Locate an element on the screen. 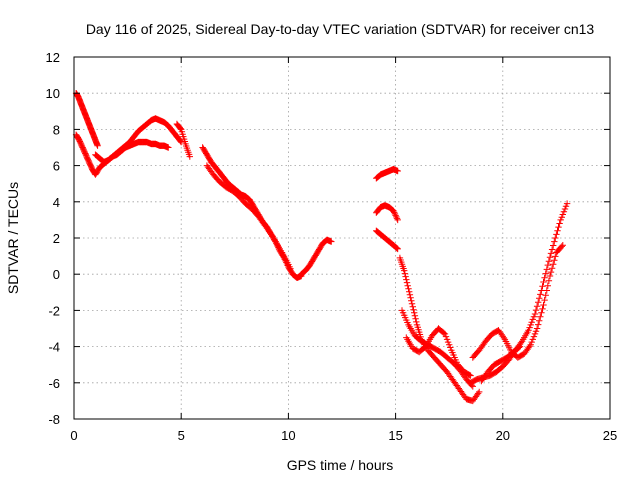 The height and width of the screenshot is (480, 640). x-tick-label: 5 is located at coordinates (181, 435).